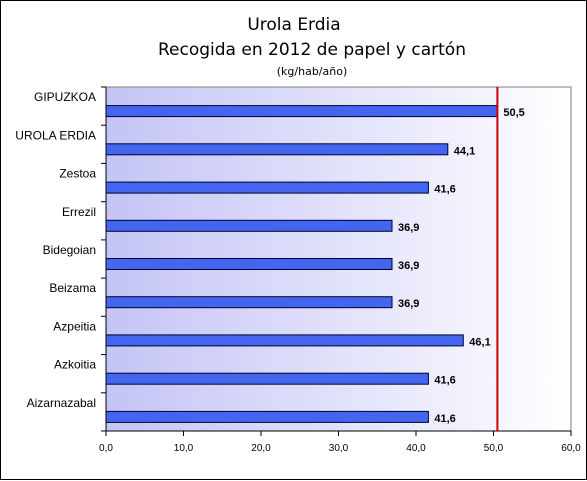 This screenshot has width=587, height=481. Describe the element at coordinates (312, 71) in the screenshot. I see `chart-unit-label: (kg/hab/año)` at that location.